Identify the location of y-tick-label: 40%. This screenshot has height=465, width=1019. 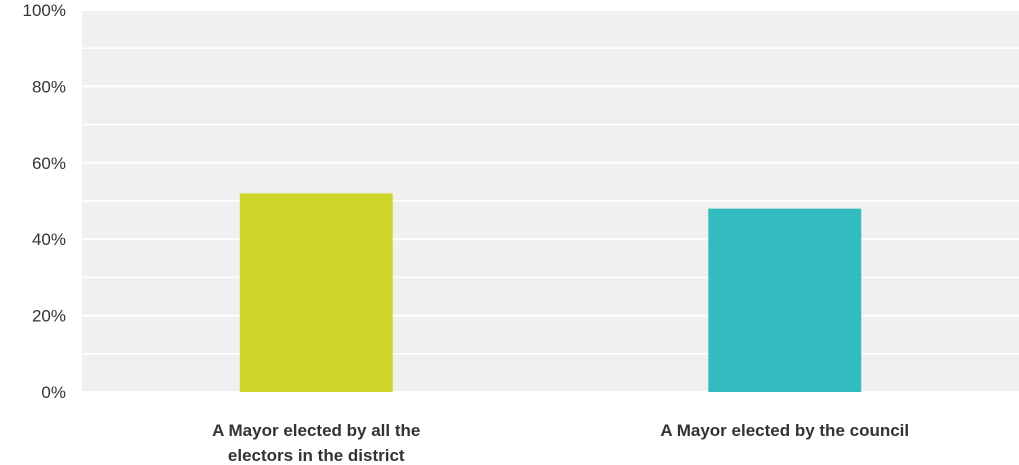
(49, 239).